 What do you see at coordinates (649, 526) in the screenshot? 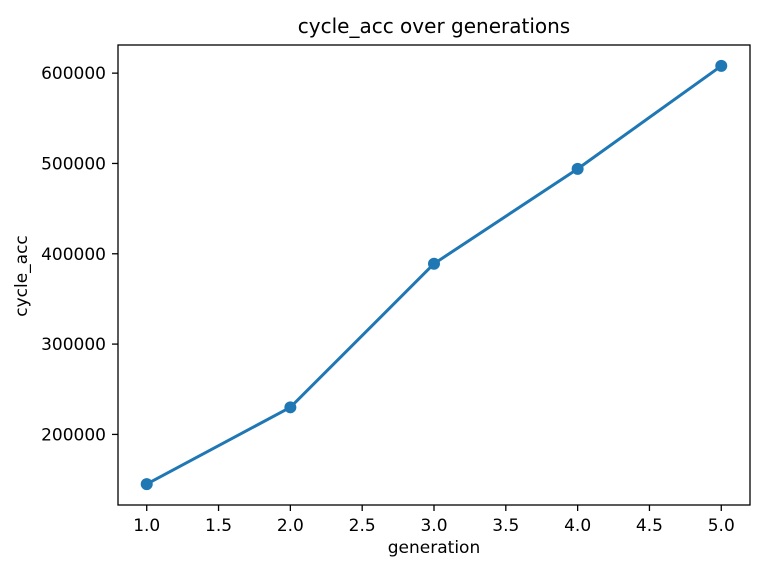
I see `x-tick-label: 4.5` at bounding box center [649, 526].